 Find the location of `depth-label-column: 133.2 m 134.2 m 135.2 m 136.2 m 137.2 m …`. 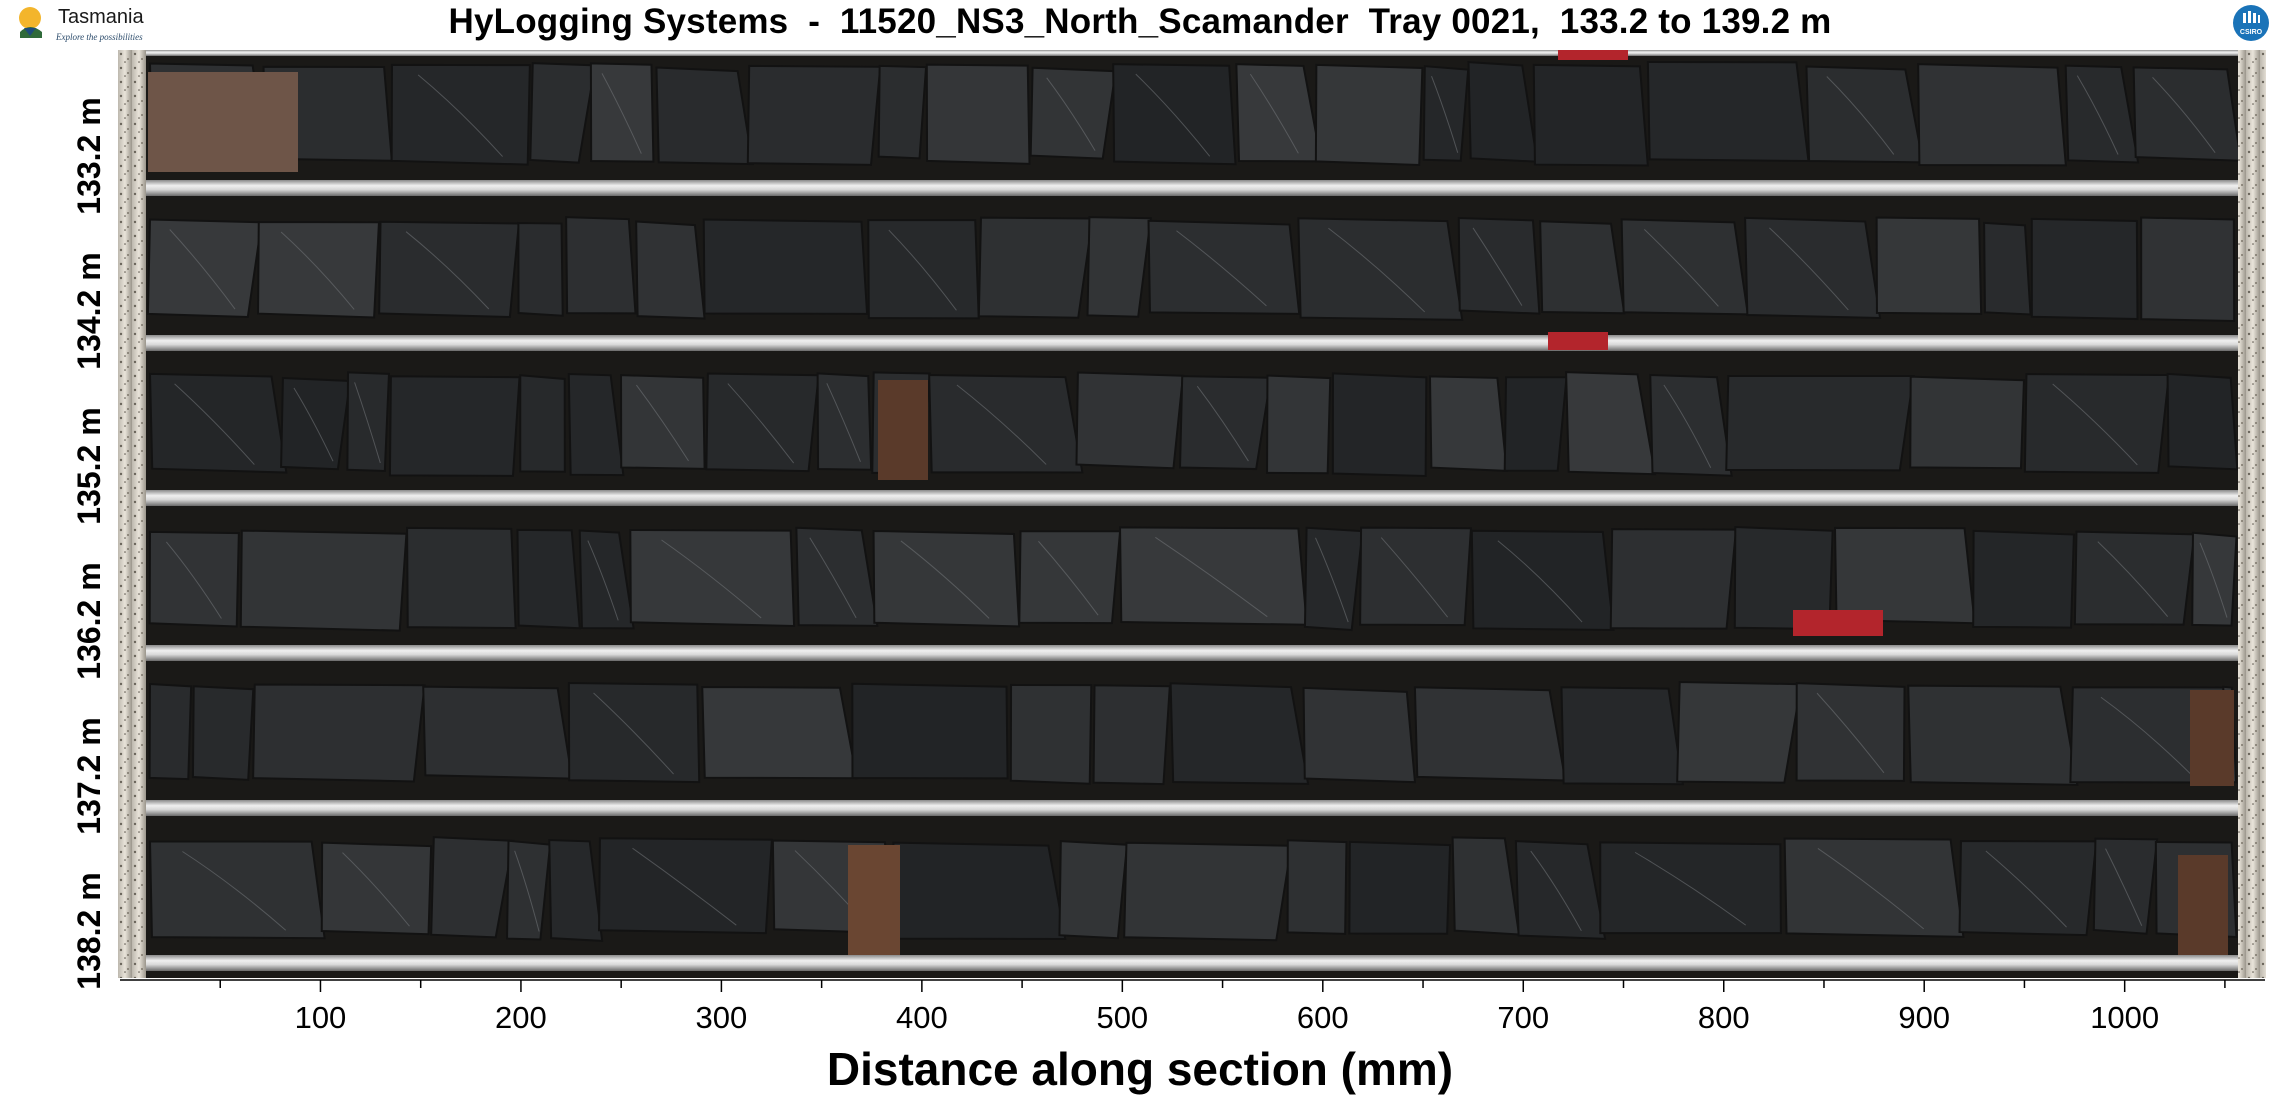

depth-label-column: 133.2 m 134.2 m 135.2 m 136.2 m 137.2 m … is located at coordinates (89, 519).